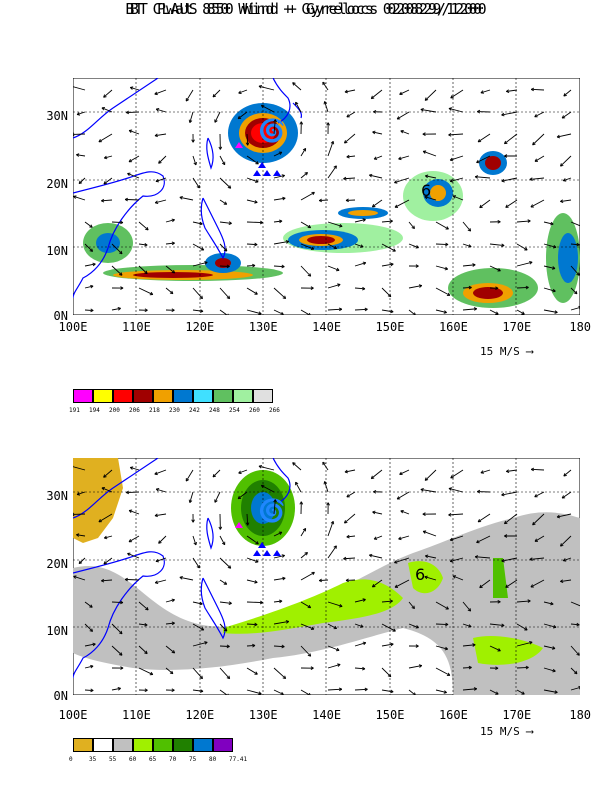  What do you see at coordinates (263, 396) in the screenshot?
I see `panel1-colorbar-swatch` at bounding box center [263, 396].